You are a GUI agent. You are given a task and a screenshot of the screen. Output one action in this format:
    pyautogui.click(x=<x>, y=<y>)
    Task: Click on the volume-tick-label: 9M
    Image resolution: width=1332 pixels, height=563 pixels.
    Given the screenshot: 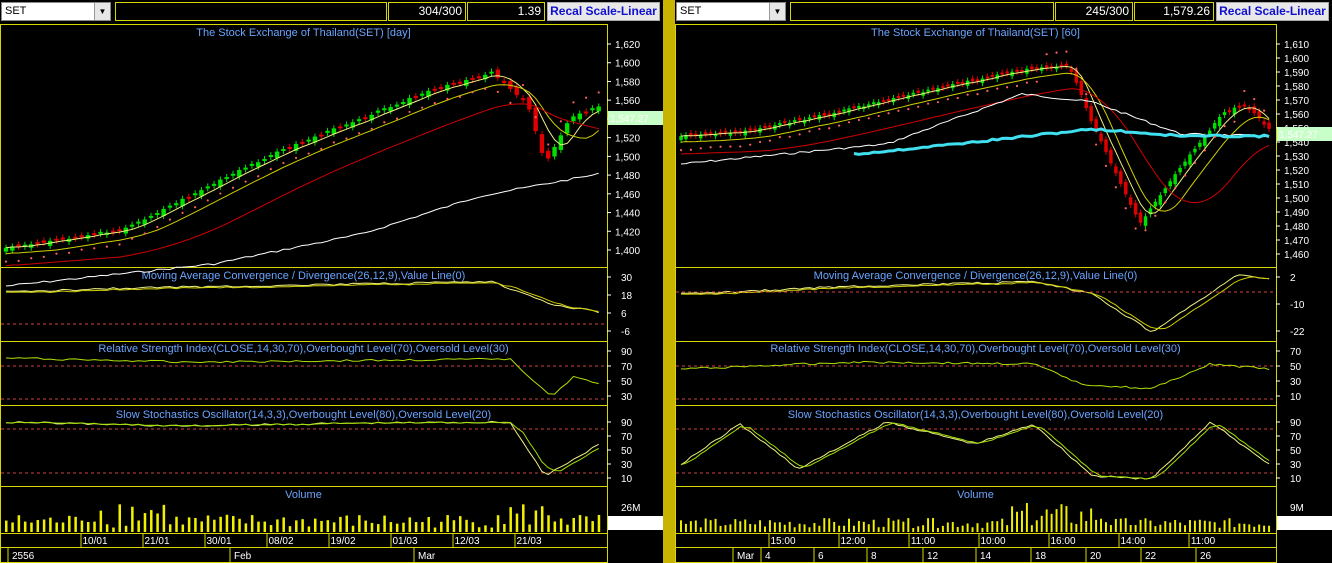 What is the action you would take?
    pyautogui.click(x=1297, y=508)
    